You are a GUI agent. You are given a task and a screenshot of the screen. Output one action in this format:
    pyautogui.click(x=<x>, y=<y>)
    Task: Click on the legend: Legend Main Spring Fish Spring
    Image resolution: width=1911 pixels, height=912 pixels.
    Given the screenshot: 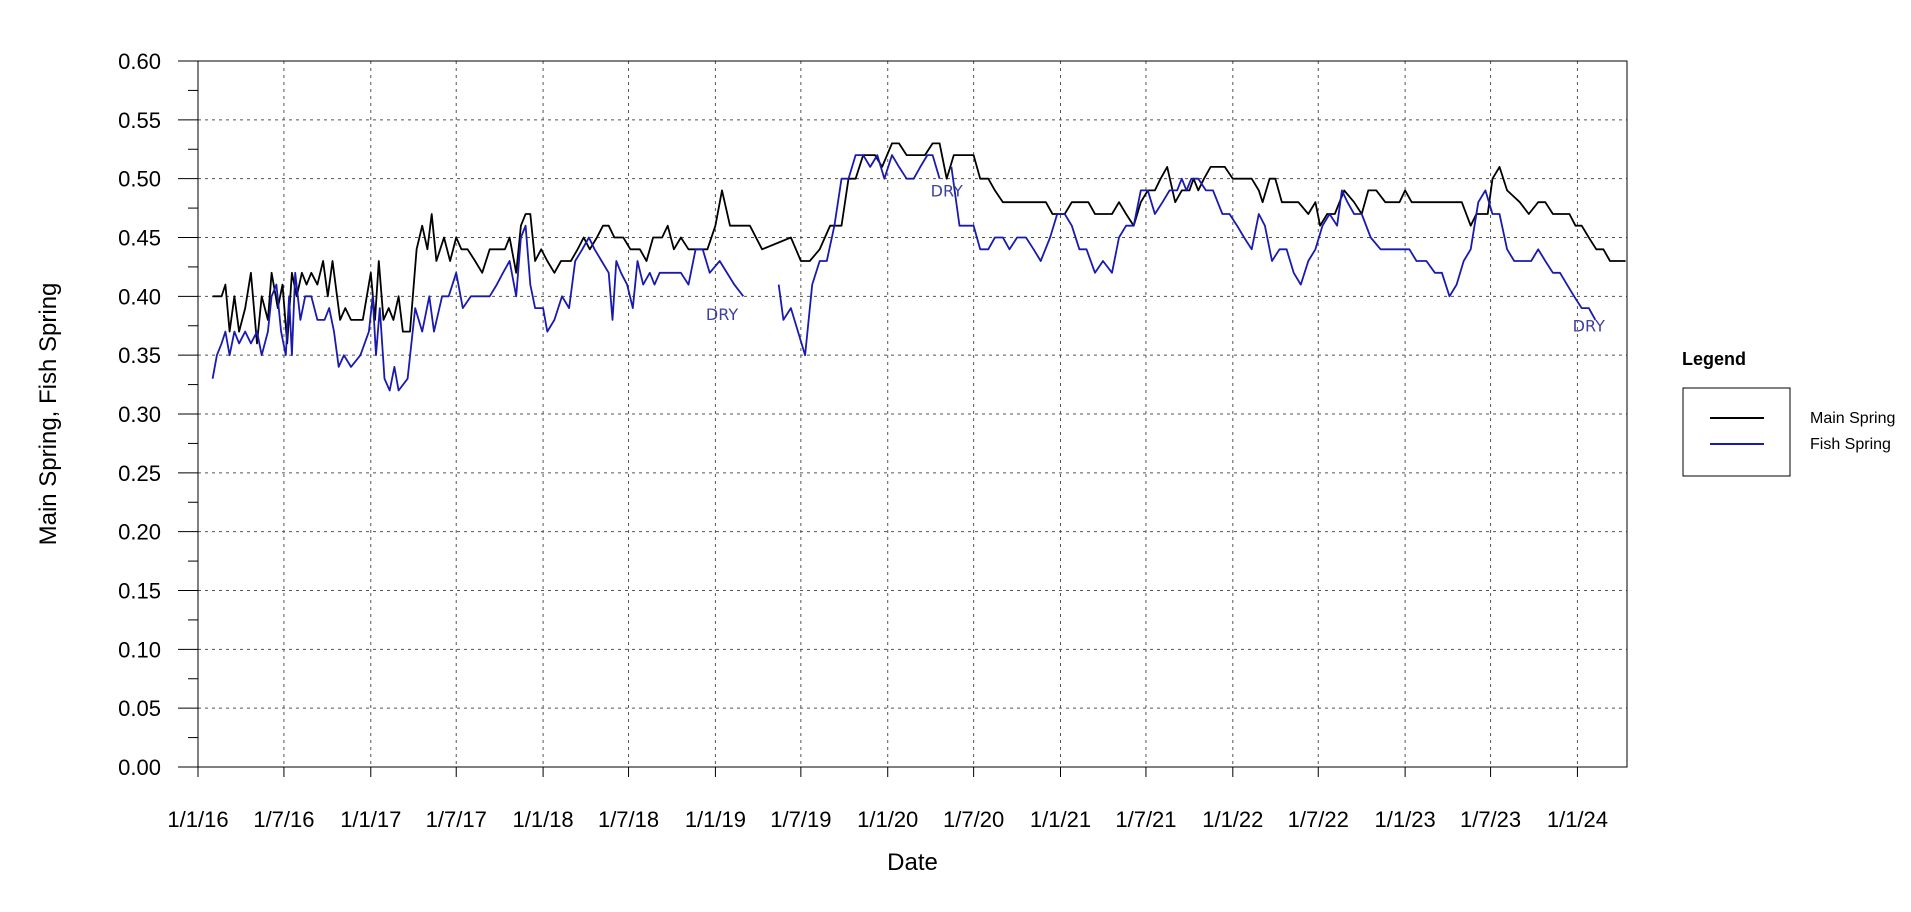 What is the action you would take?
    pyautogui.click(x=1788, y=413)
    